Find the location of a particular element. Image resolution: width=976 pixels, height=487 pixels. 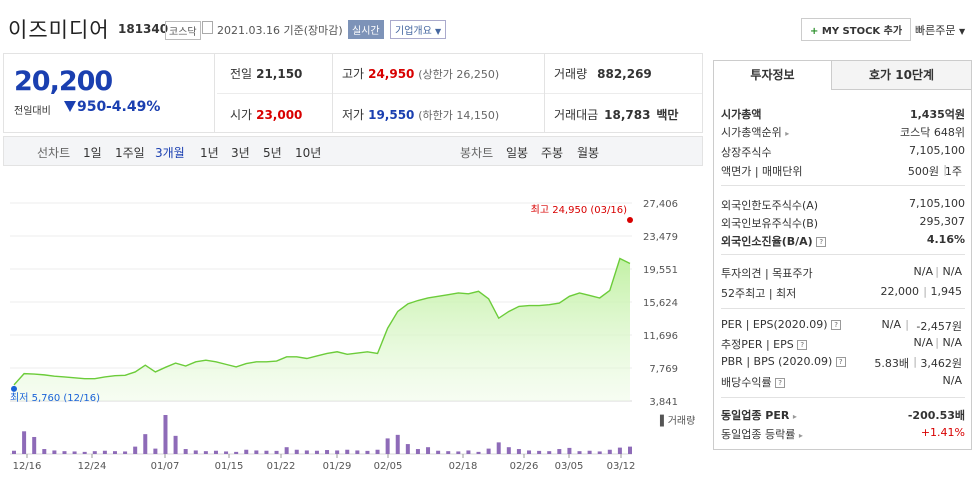

current-price: 20,200 is located at coordinates (63, 81).